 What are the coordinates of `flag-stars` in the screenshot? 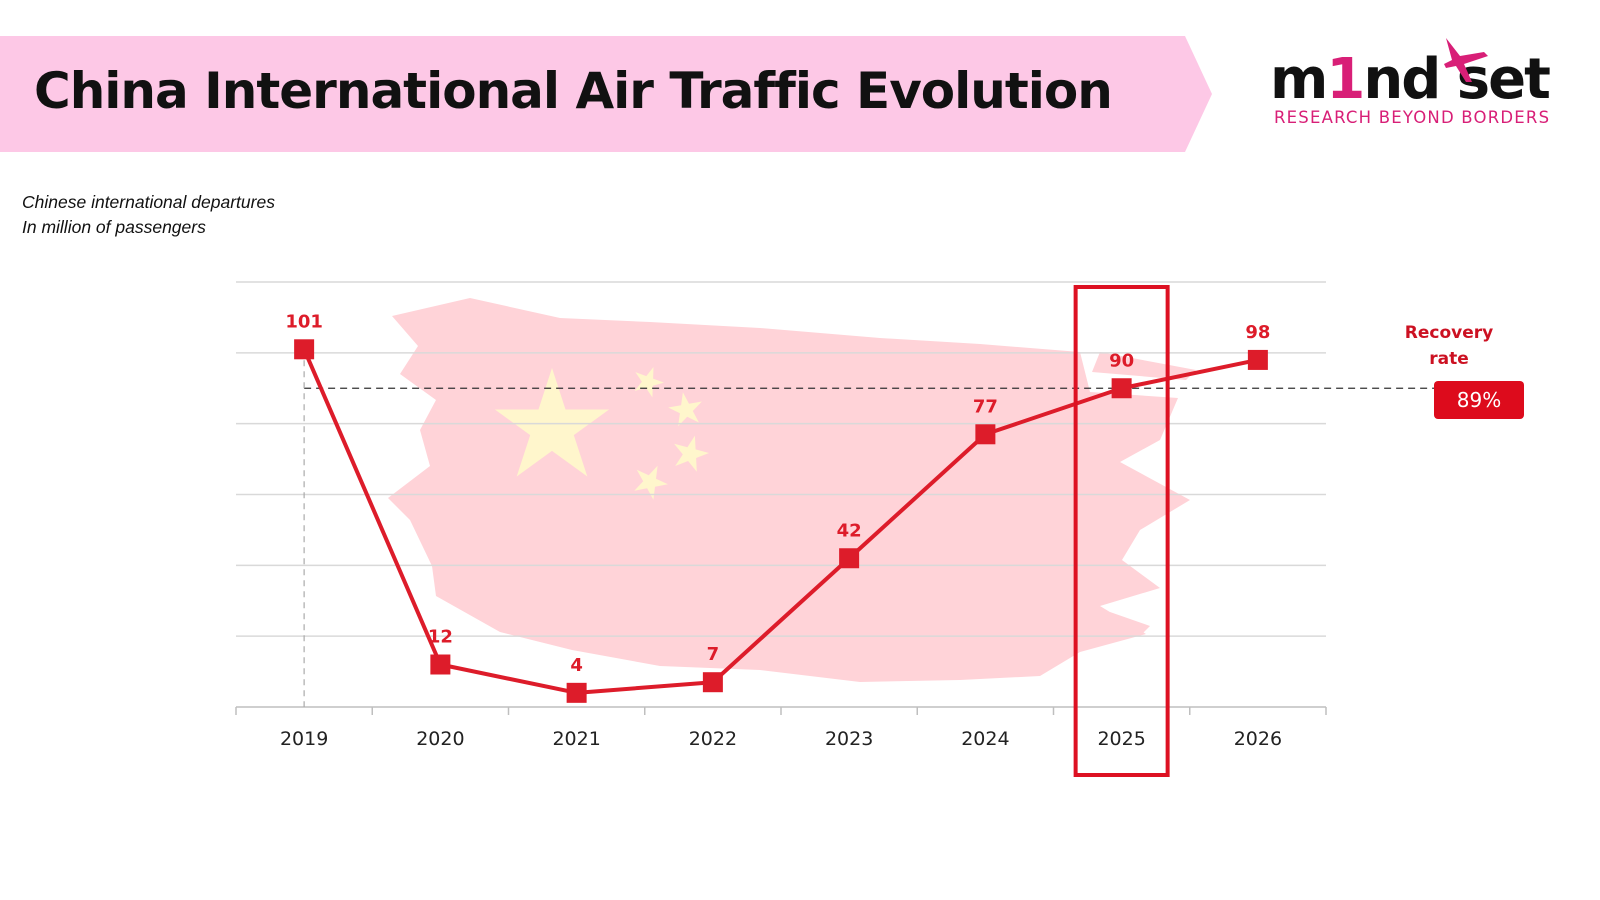 It's located at (601, 433).